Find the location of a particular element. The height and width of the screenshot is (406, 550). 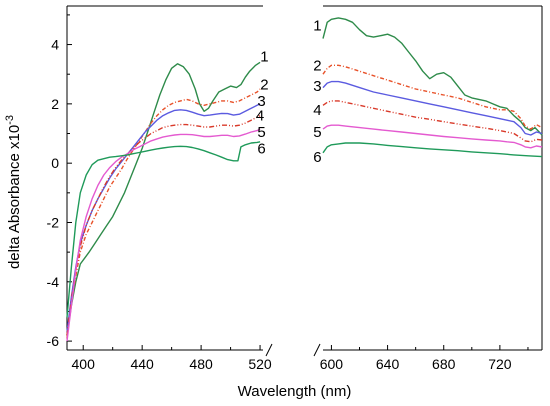

y-tick-label: 0 is located at coordinates (55, 163).